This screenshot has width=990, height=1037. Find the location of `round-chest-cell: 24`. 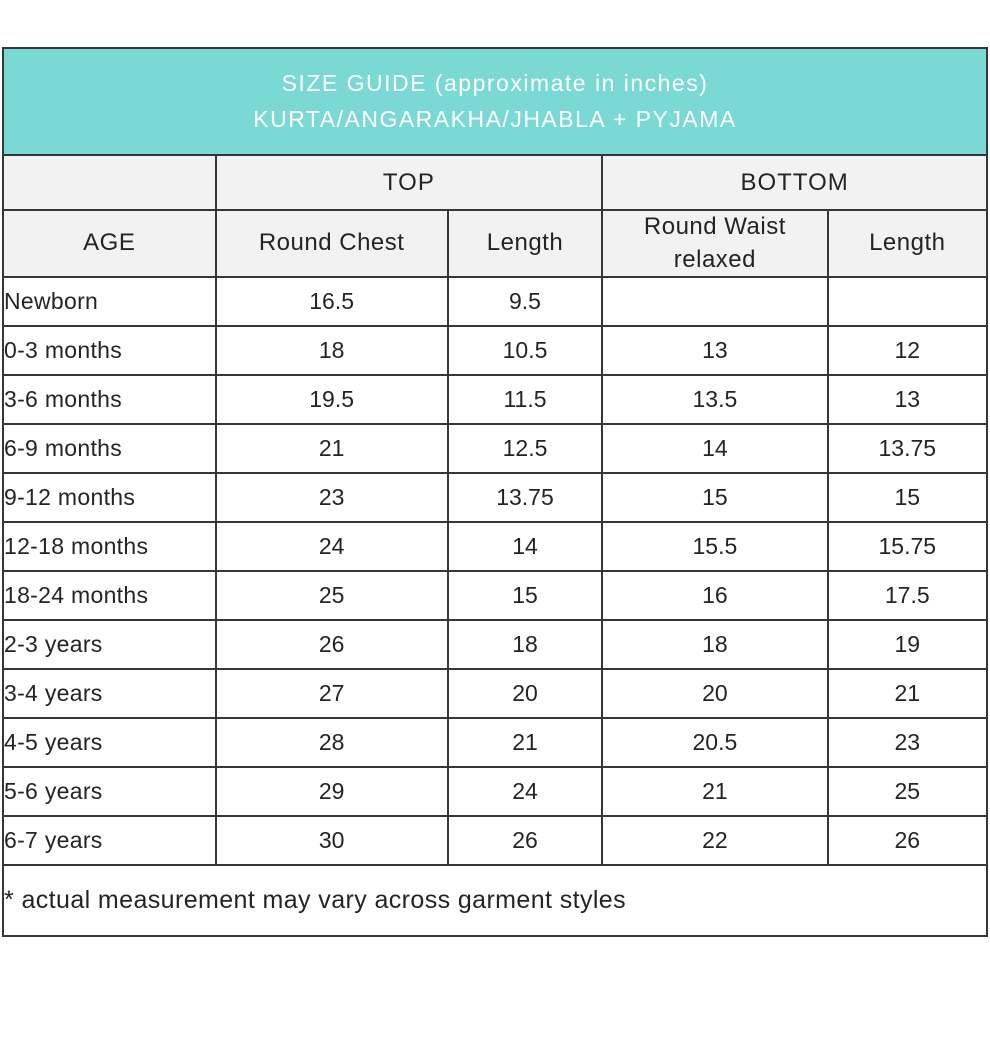

round-chest-cell: 24 is located at coordinates (331, 546).